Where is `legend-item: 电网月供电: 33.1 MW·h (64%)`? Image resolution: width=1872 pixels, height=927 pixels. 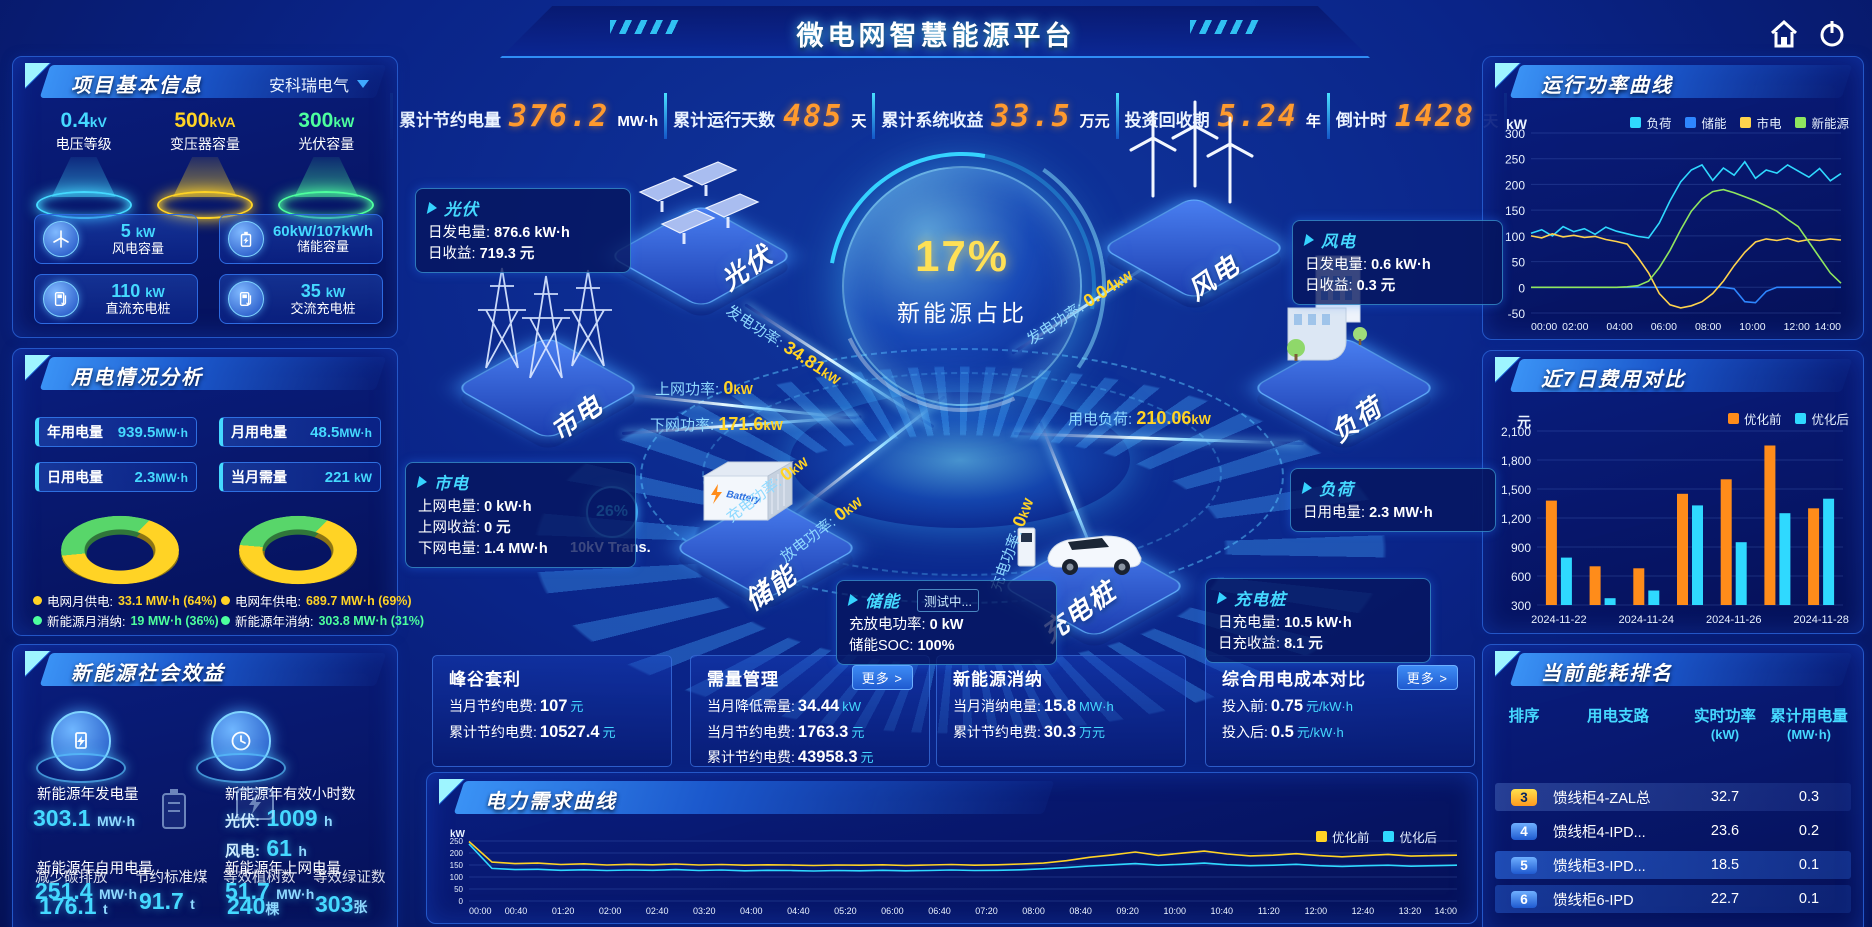 legend-item: 电网月供电: 33.1 MW·h (64%) is located at coordinates (125, 600).